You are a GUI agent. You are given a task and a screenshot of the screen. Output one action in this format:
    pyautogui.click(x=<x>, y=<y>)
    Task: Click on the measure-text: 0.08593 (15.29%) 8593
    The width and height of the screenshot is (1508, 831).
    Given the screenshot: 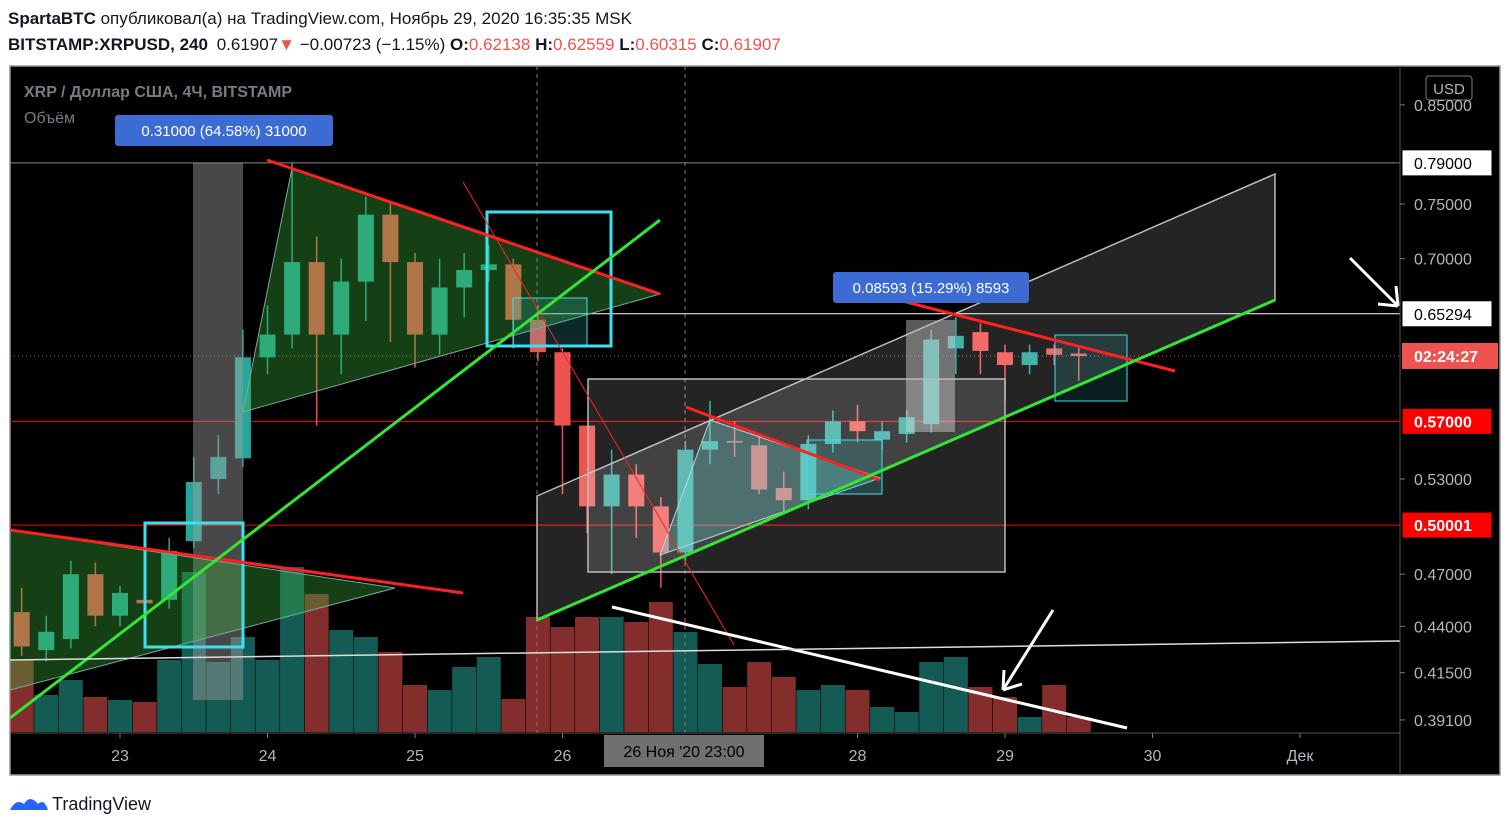 What is the action you would take?
    pyautogui.click(x=931, y=288)
    